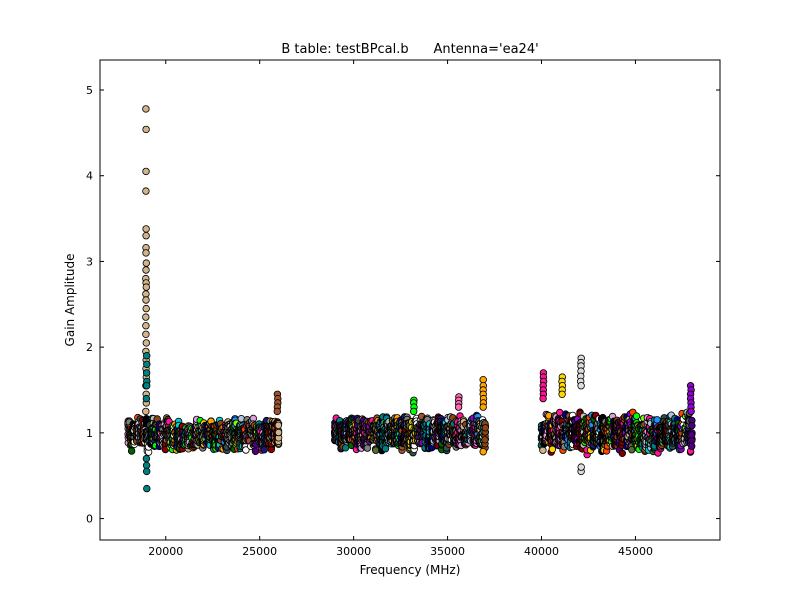 This screenshot has height=604, width=800. Describe the element at coordinates (89, 347) in the screenshot. I see `y-tick-label: 2` at that location.